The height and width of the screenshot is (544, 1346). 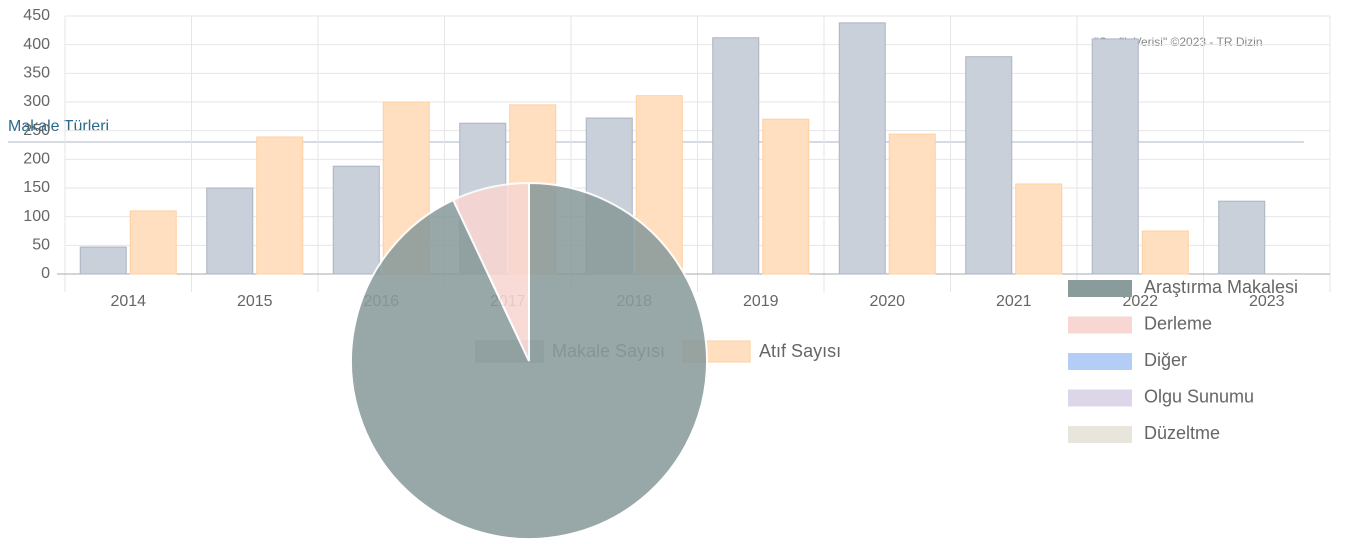 I want to click on legend-label: Derleme, so click(x=1178, y=323).